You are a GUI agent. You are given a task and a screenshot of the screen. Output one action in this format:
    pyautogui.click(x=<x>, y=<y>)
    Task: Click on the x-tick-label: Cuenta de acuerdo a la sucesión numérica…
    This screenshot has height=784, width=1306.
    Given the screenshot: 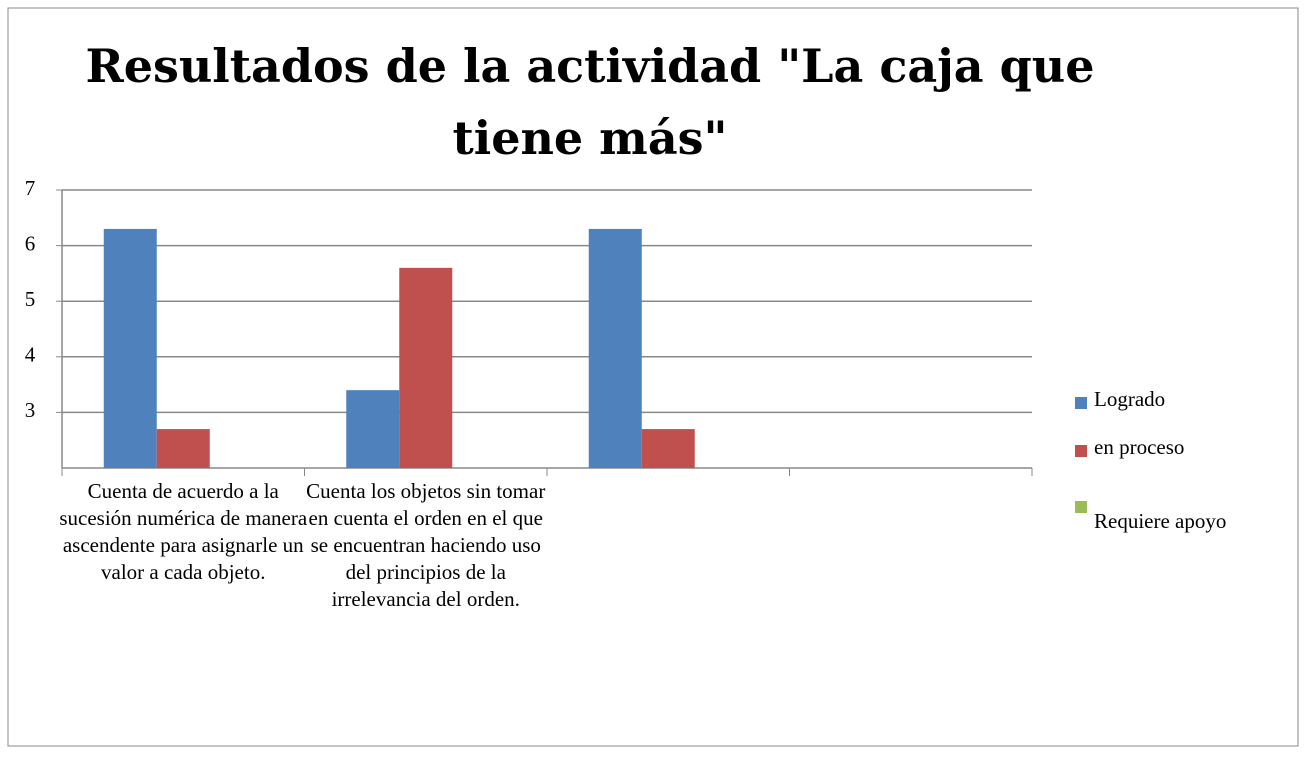 What is the action you would take?
    pyautogui.click(x=183, y=531)
    